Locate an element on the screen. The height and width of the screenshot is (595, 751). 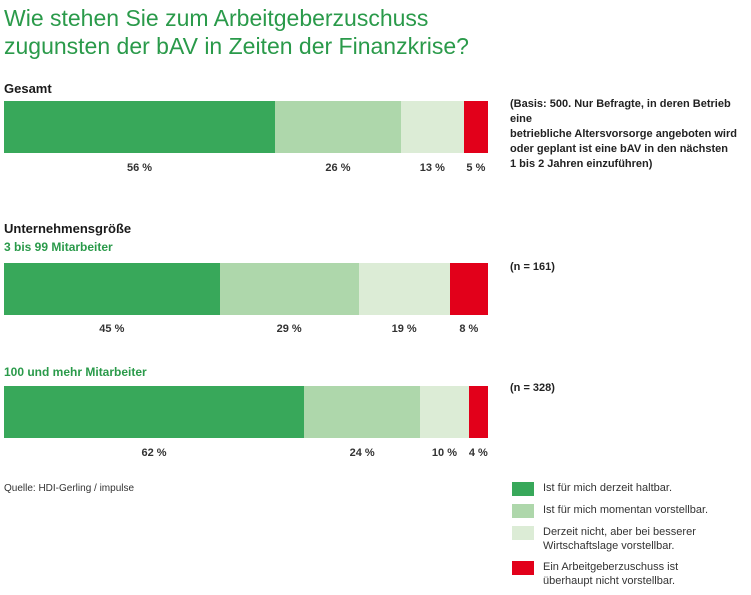
legend-text-vorstellbar: Ist für mich momentan vorstellbar. is located at coordinates (625, 510).